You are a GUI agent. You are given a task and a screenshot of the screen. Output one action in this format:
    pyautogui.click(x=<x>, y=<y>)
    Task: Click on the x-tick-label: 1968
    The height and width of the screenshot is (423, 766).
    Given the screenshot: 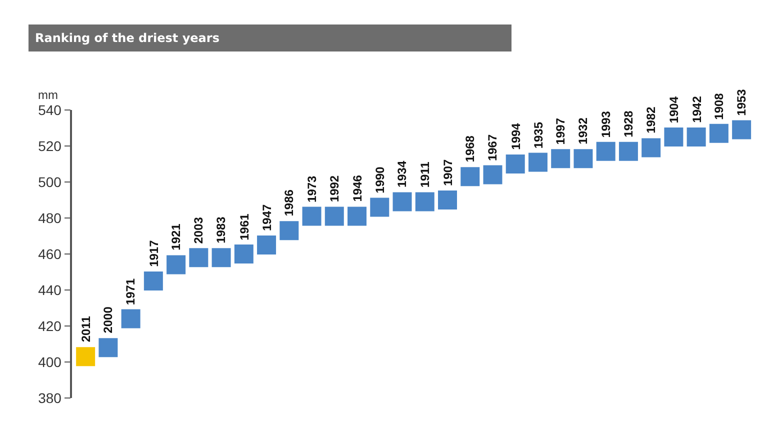 What is the action you would take?
    pyautogui.click(x=470, y=148)
    